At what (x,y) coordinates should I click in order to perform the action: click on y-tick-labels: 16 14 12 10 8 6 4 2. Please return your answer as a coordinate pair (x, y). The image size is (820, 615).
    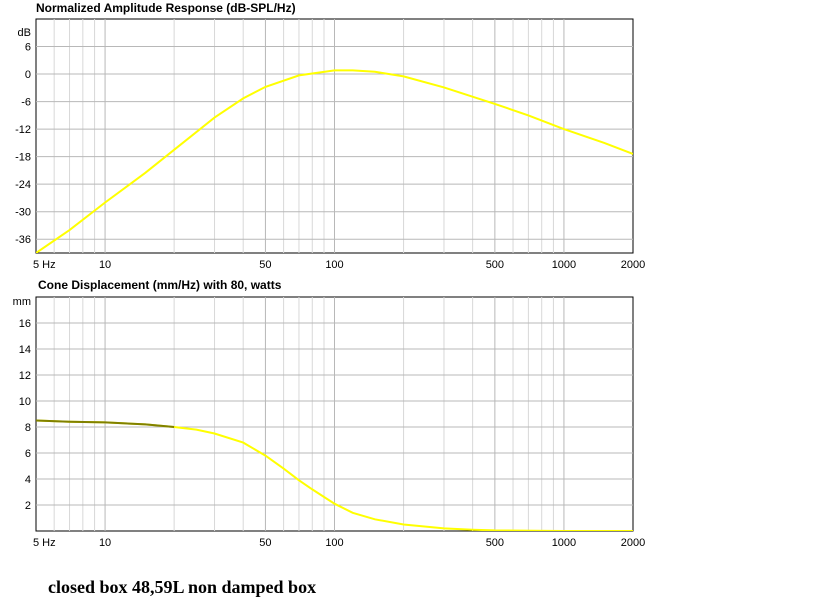
    Looking at the image, I should click on (25, 415).